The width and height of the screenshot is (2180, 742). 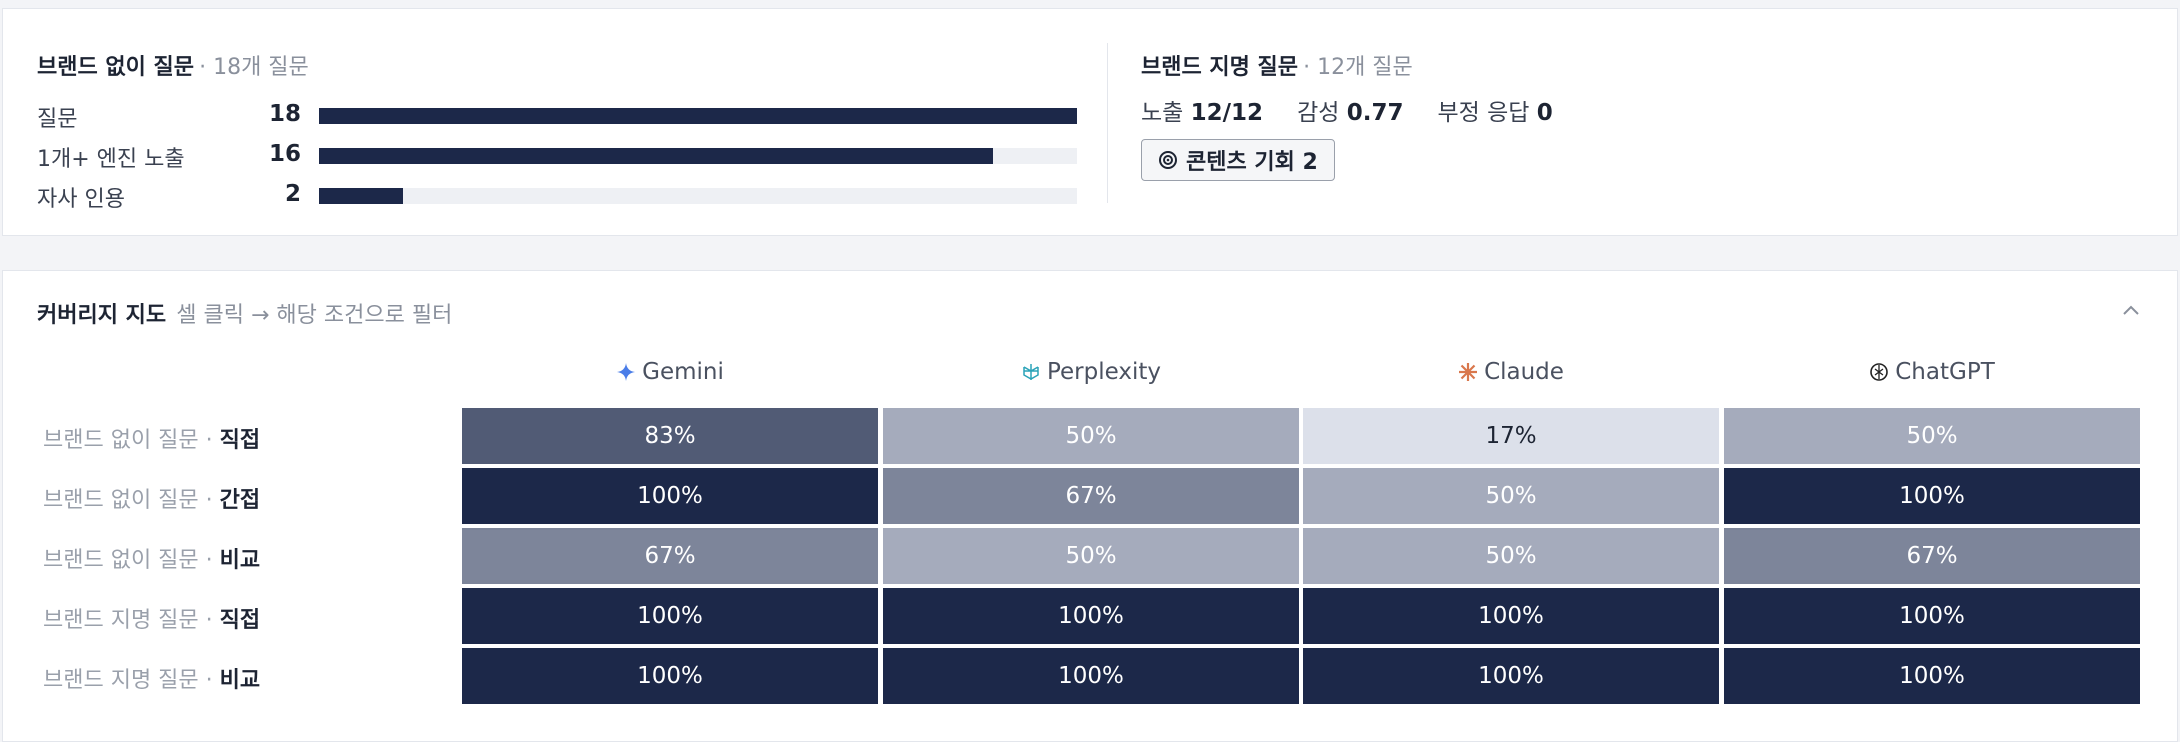 I want to click on metric: 노출 12/12, so click(x=1202, y=110).